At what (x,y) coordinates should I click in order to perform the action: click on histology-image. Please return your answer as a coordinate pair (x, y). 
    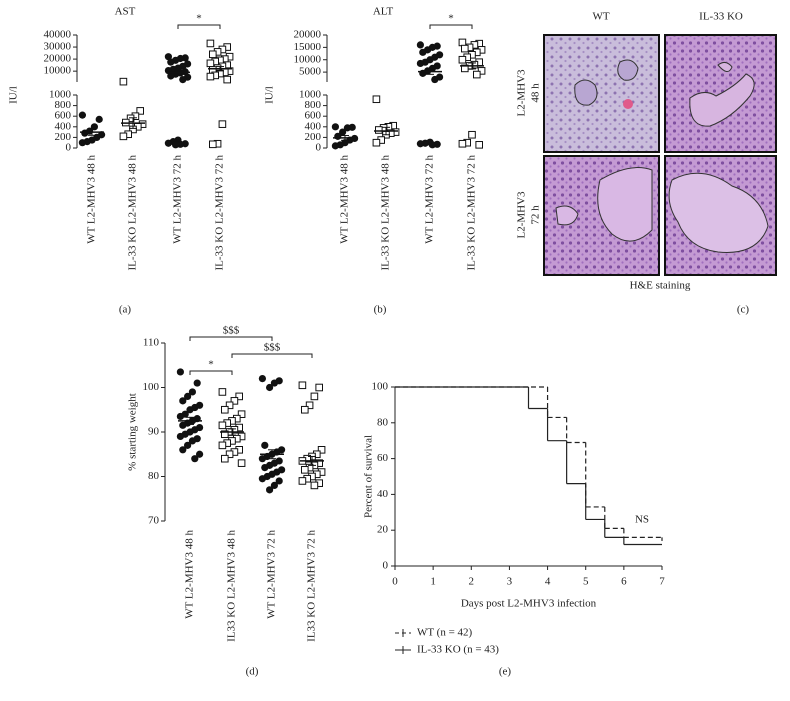
    Looking at the image, I should click on (601, 93).